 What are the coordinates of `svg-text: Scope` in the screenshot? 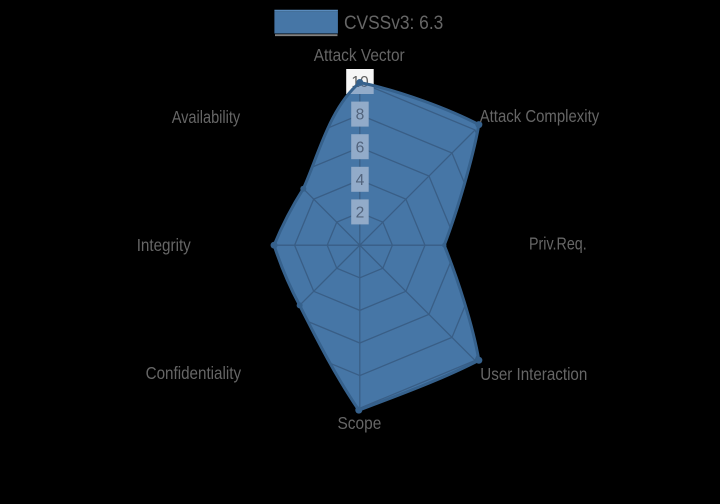 It's located at (360, 423).